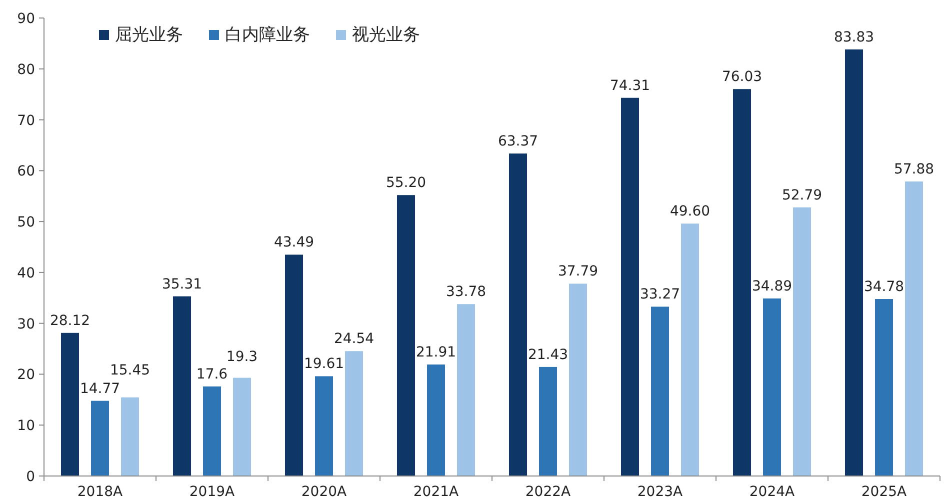  Describe the element at coordinates (182, 284) in the screenshot. I see `data-label: 35.31` at that location.